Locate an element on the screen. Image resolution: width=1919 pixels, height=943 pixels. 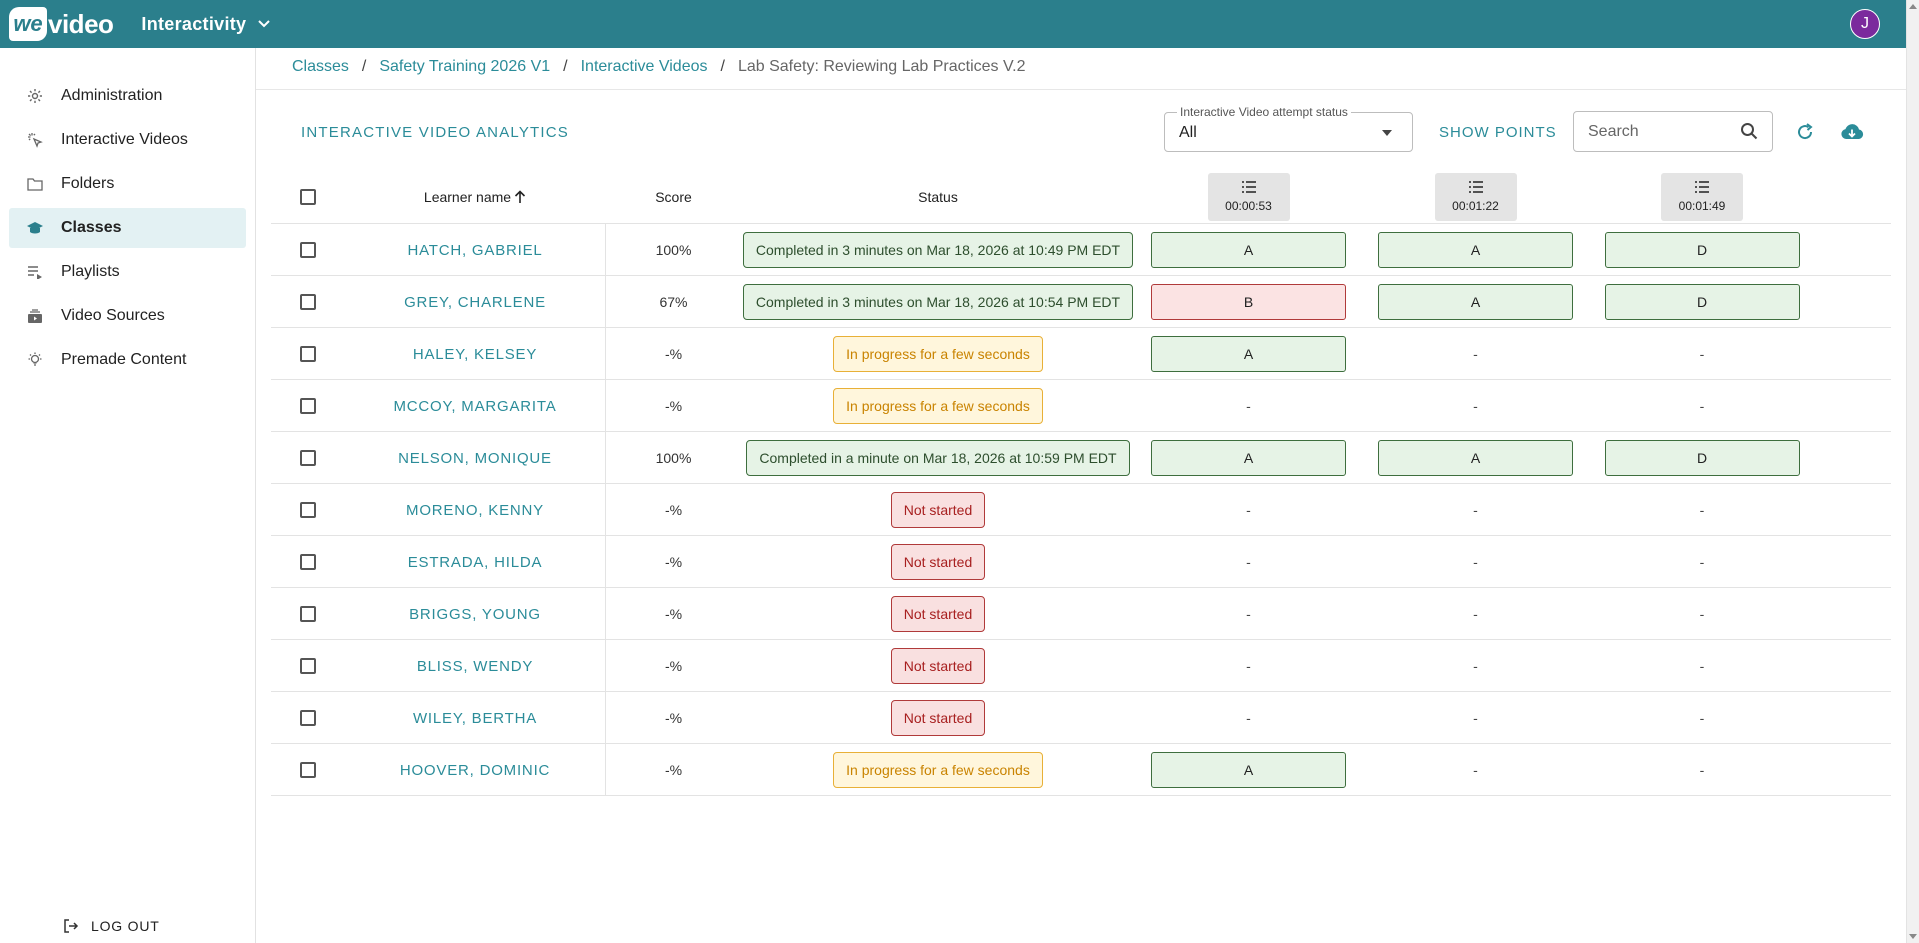
refresh-icon is located at coordinates (1805, 132).